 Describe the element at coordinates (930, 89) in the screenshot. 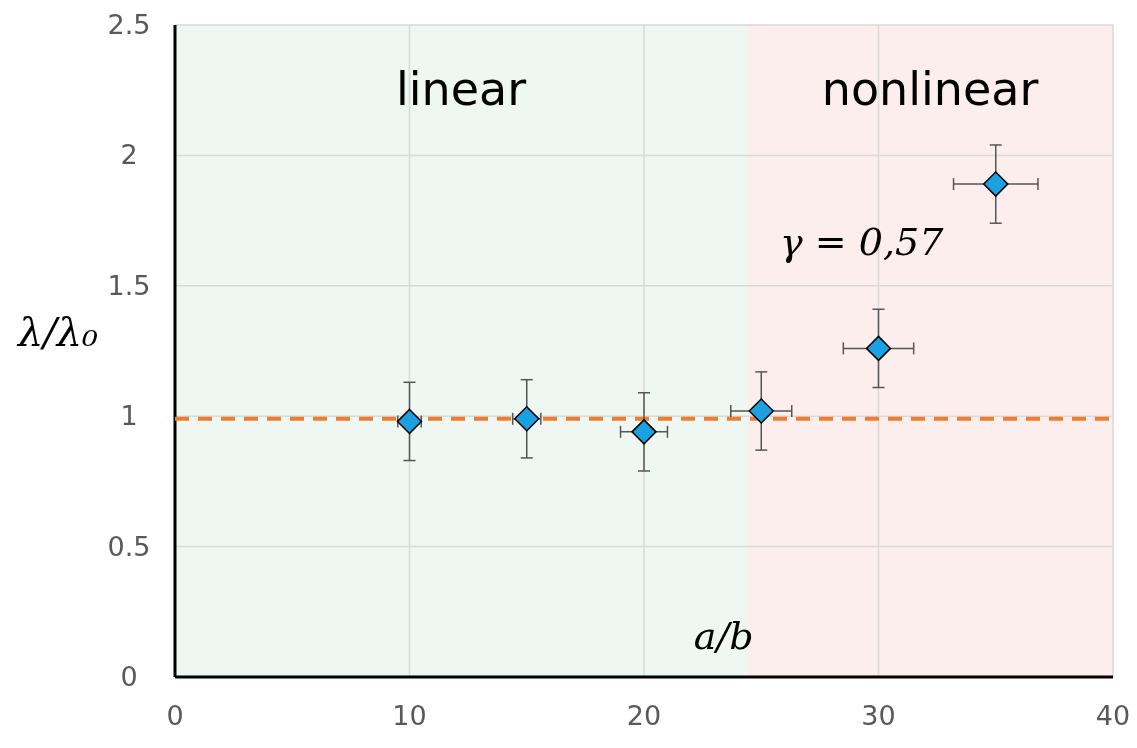

I see `band-label: nonlinear` at that location.